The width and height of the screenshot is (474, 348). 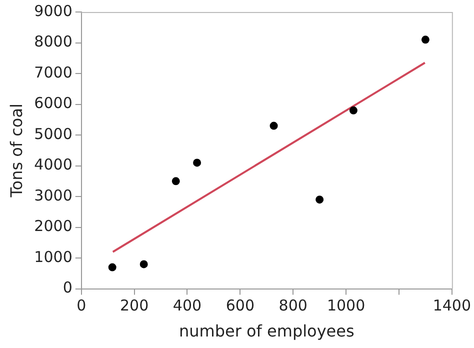 What do you see at coordinates (53, 257) in the screenshot?
I see `y-tick-label: 1000` at bounding box center [53, 257].